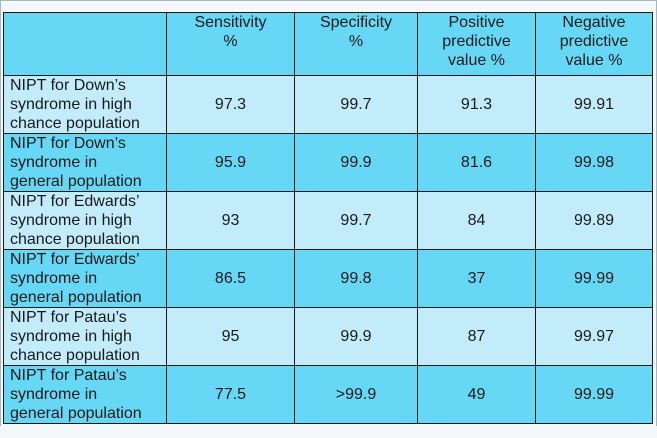  I want to click on header-corner-cell, so click(85, 44).